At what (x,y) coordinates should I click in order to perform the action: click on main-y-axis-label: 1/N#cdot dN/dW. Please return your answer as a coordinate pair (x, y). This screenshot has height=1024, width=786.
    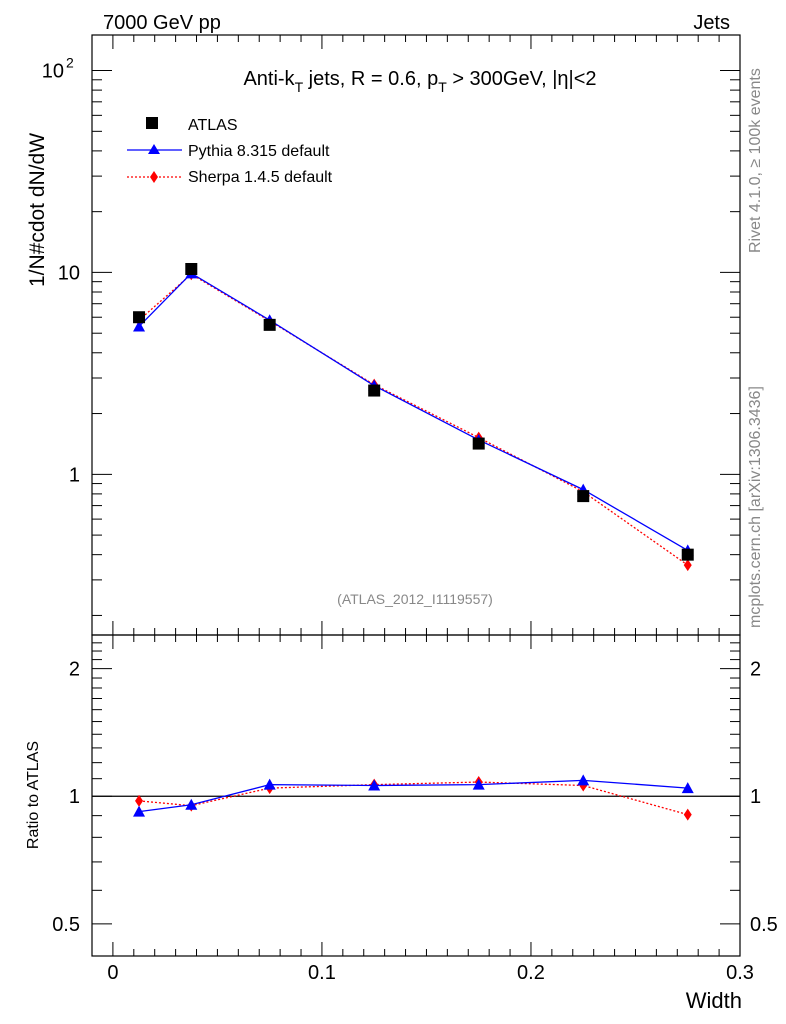
    Looking at the image, I should click on (37, 210).